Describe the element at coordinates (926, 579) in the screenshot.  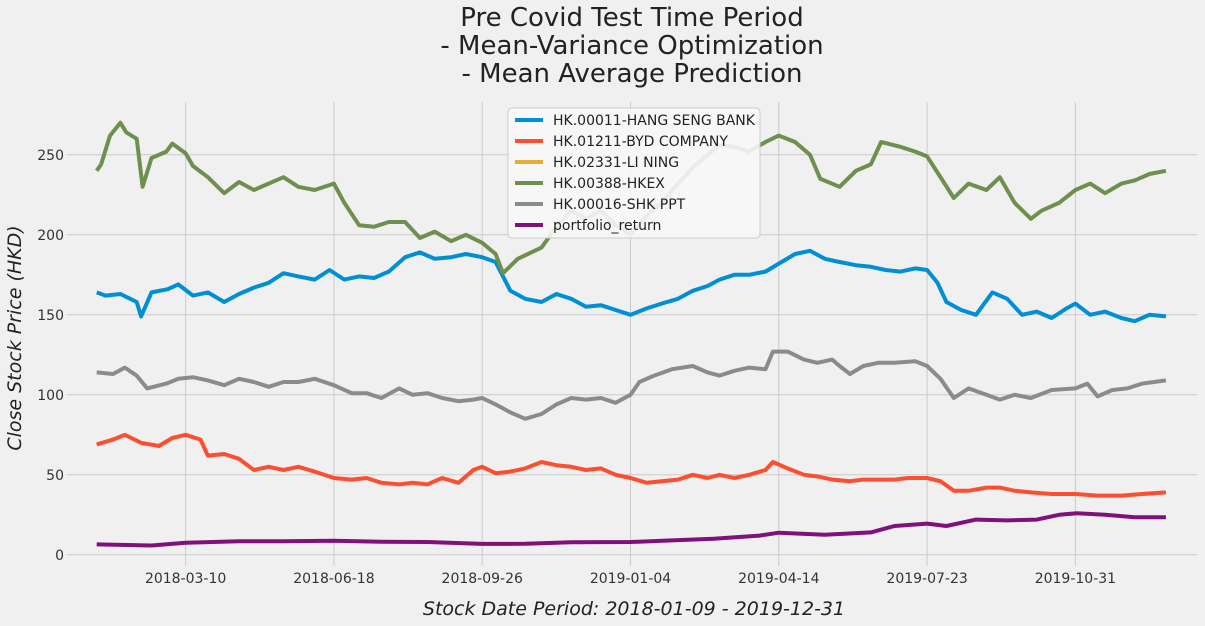
I see `x-tick-label: 2019-07-23` at that location.